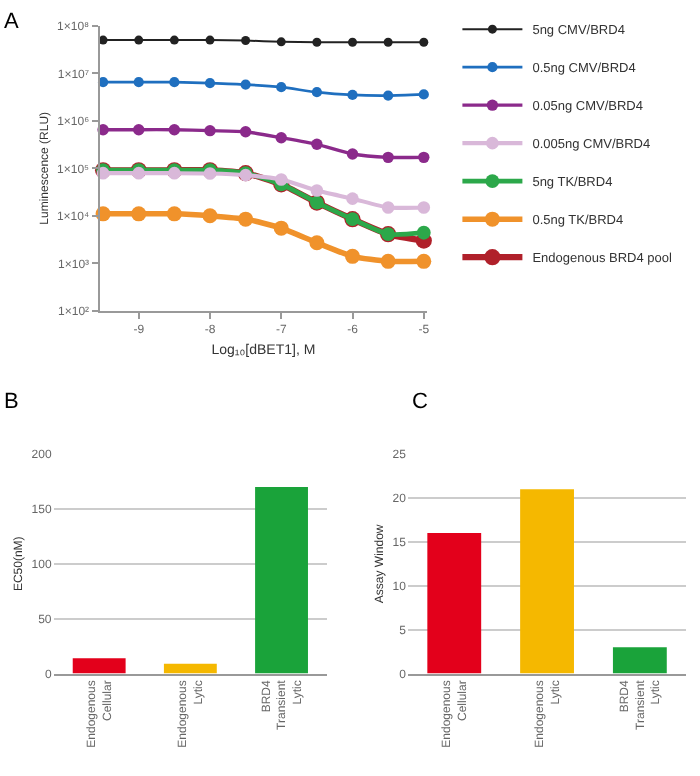 This screenshot has height=776, width=700. Describe the element at coordinates (420, 402) in the screenshot. I see `chart-title: C` at that location.